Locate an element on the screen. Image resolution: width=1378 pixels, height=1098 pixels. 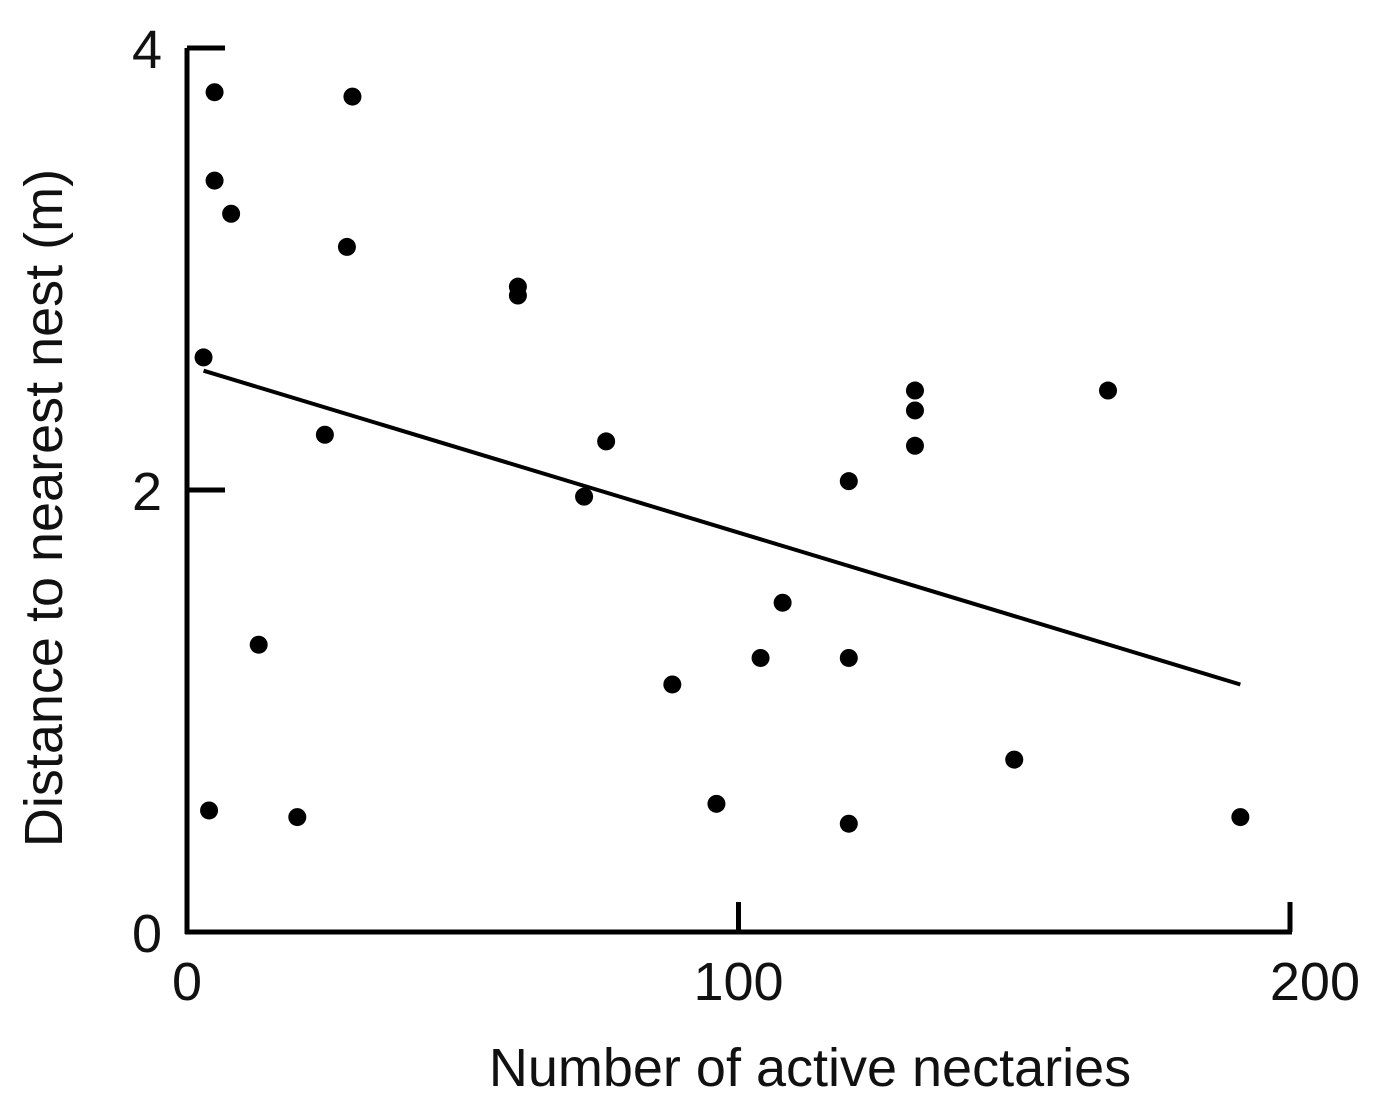
y-tick-label-4: 4 is located at coordinates (147, 50).